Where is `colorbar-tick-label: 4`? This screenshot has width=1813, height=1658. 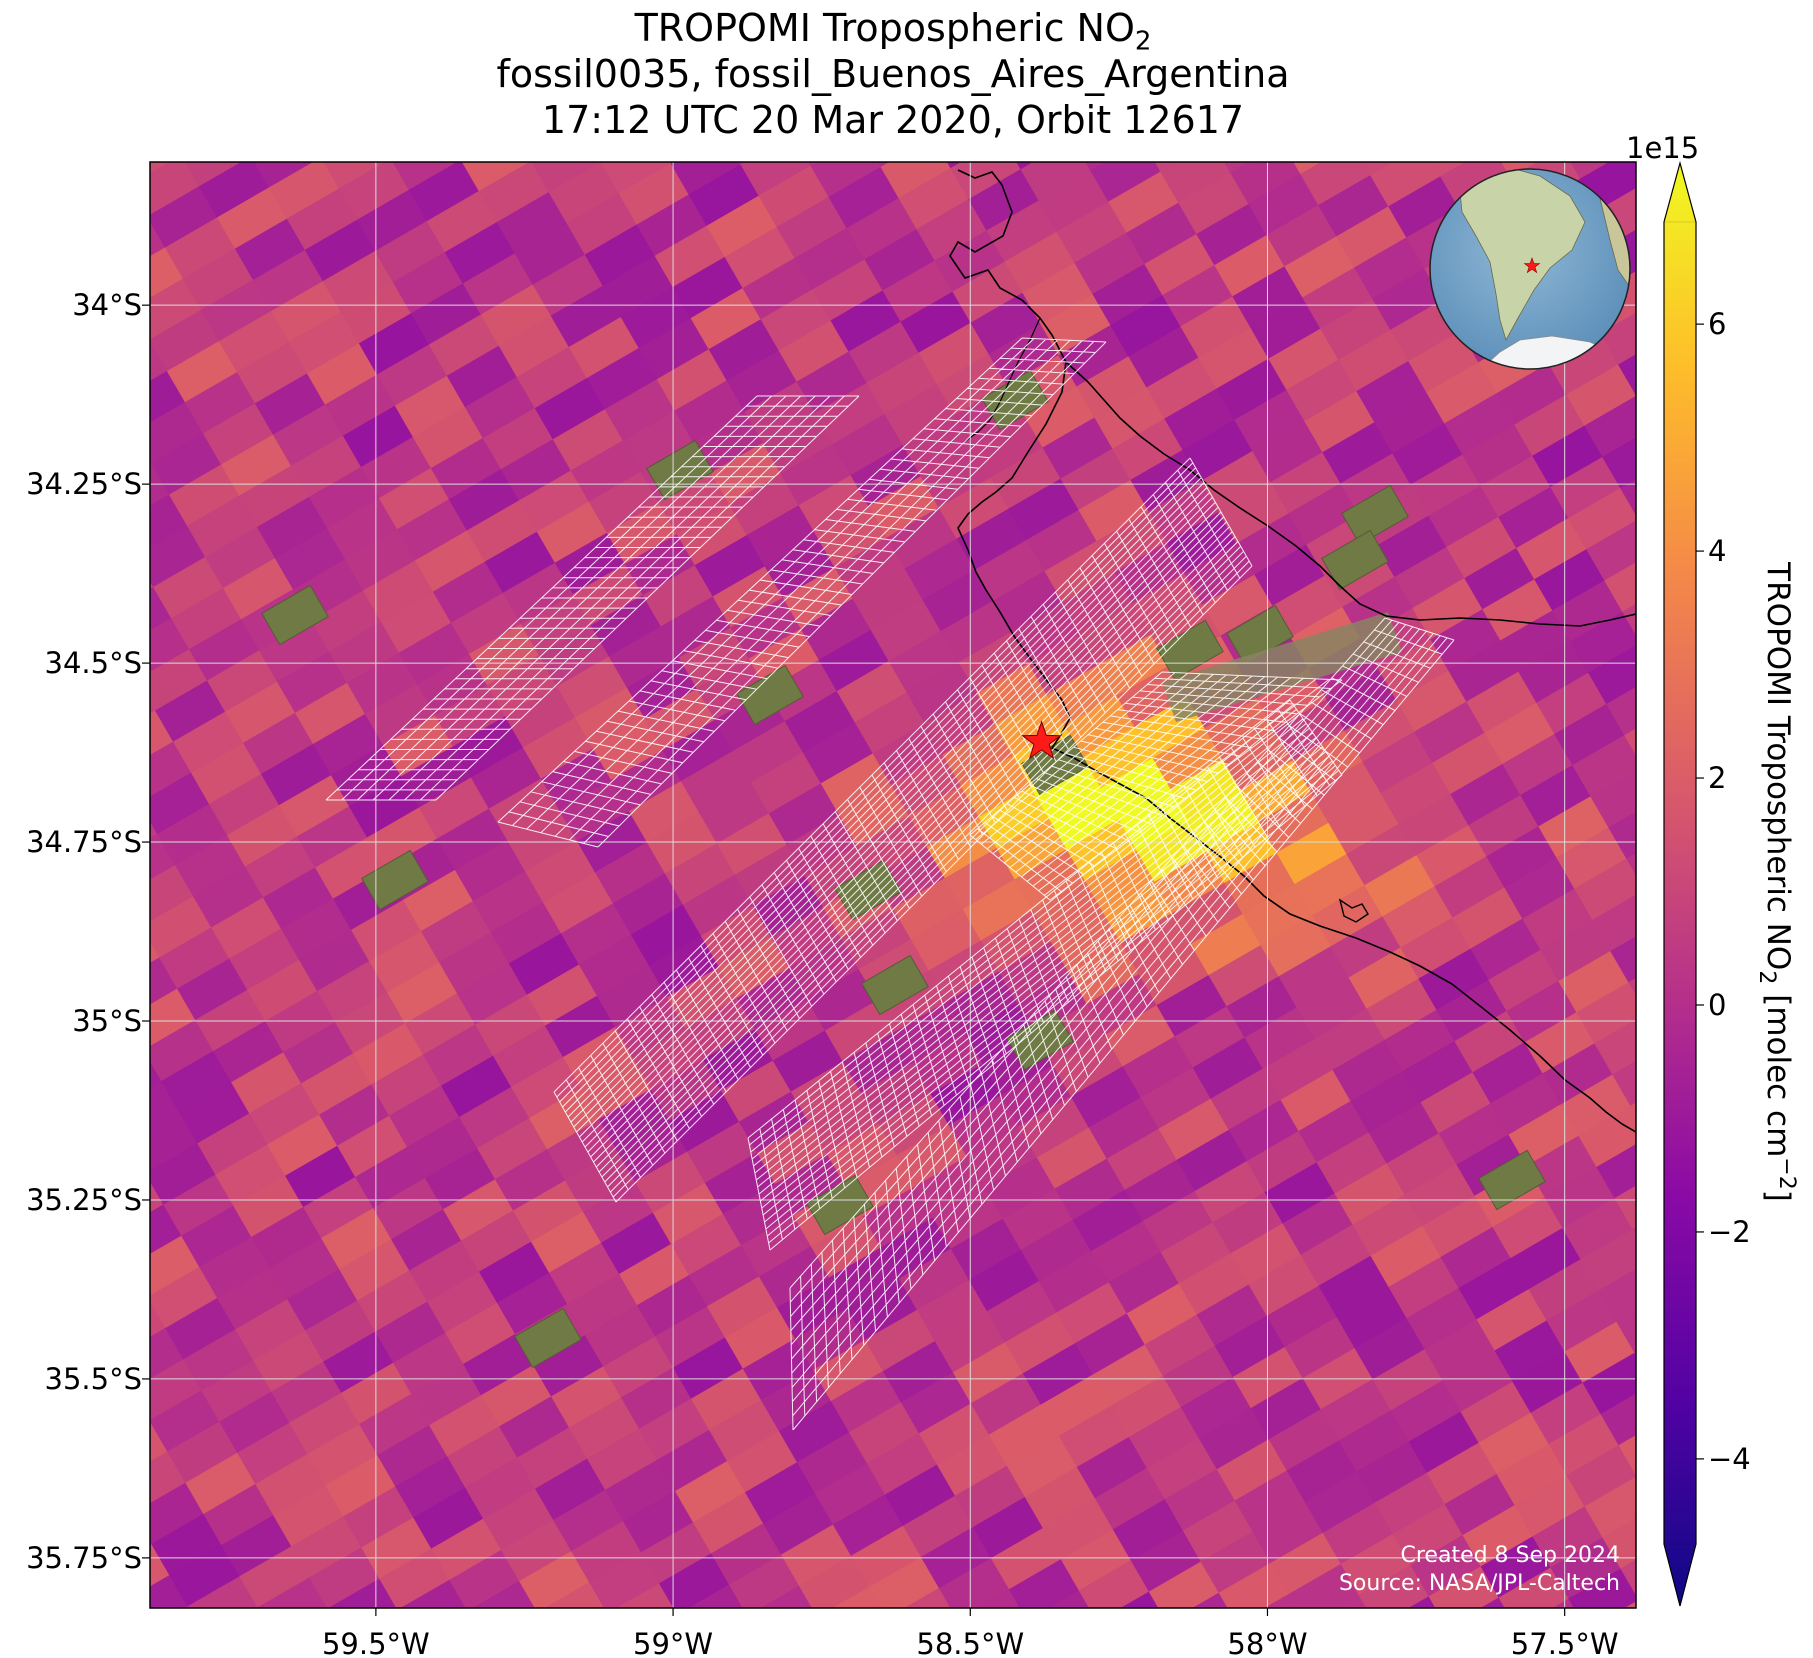 colorbar-tick-label: 4 is located at coordinates (1717, 551).